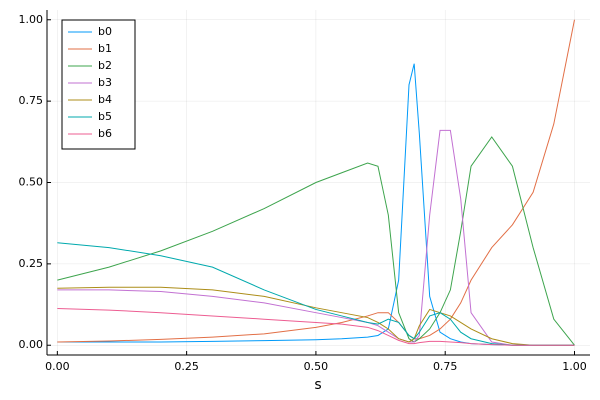 This screenshot has width=600, height=400. Describe the element at coordinates (317, 385) in the screenshot. I see `x-axis-label: s` at that location.